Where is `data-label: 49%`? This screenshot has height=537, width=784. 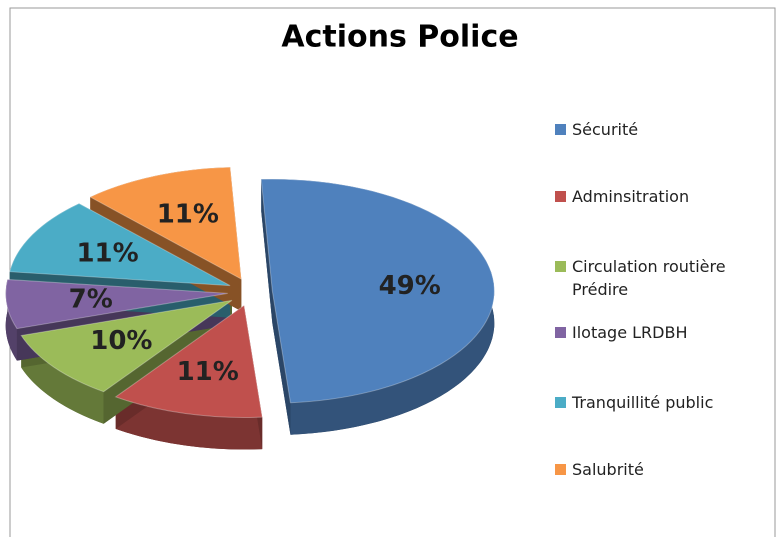
data-label: 49% is located at coordinates (410, 286).